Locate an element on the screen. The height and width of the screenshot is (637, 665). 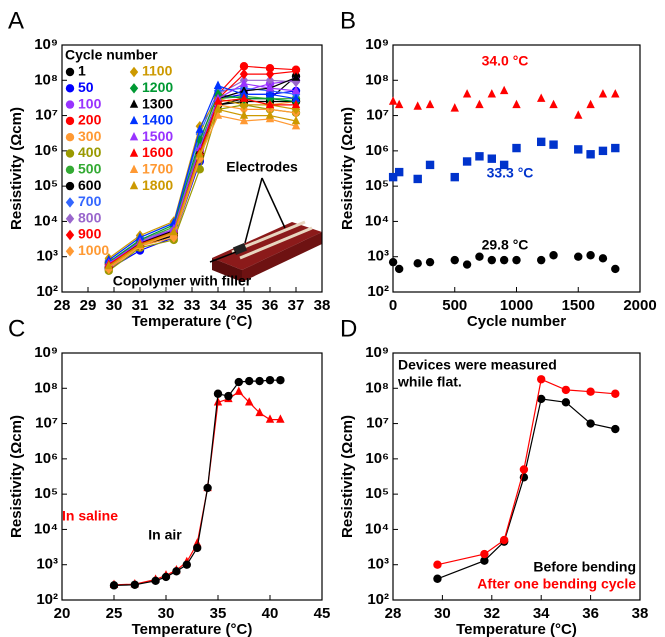
x-tick-label: 34 is located at coordinates (218, 305).